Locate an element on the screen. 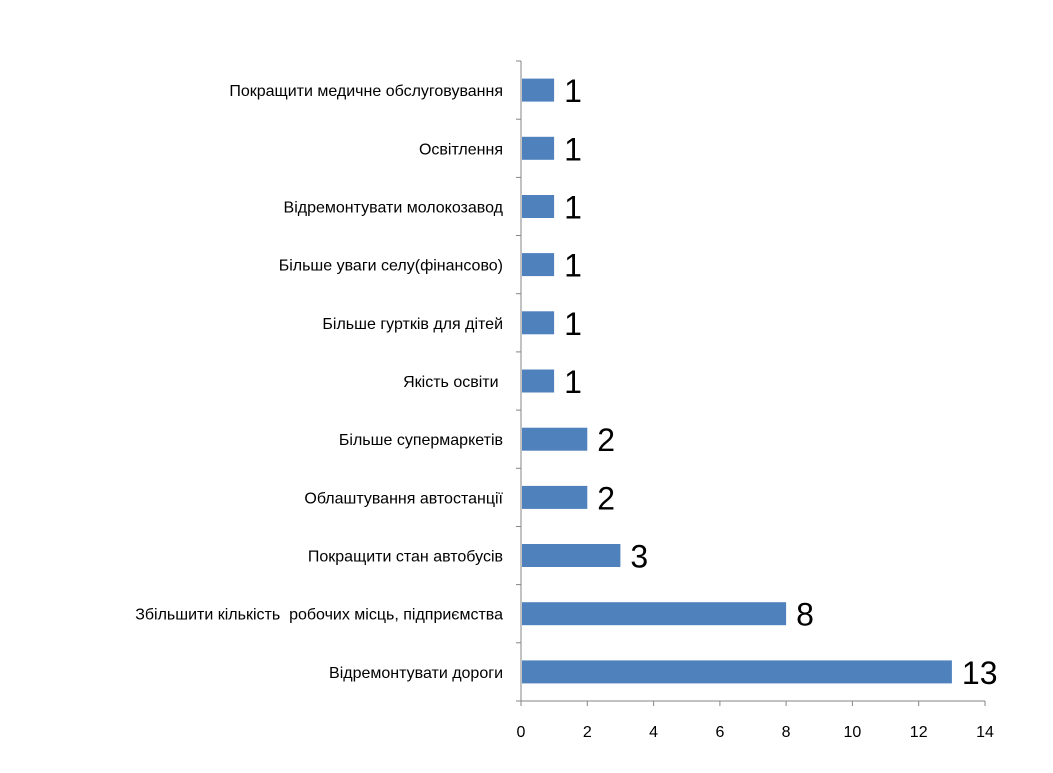  category-label: Більше супермаркетів is located at coordinates (421, 440).